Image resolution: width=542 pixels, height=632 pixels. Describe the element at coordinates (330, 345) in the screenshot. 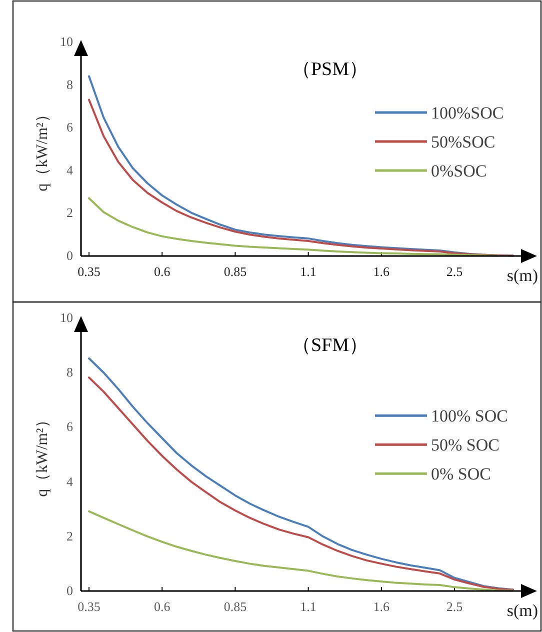

I see `text: （SFM）` at that location.